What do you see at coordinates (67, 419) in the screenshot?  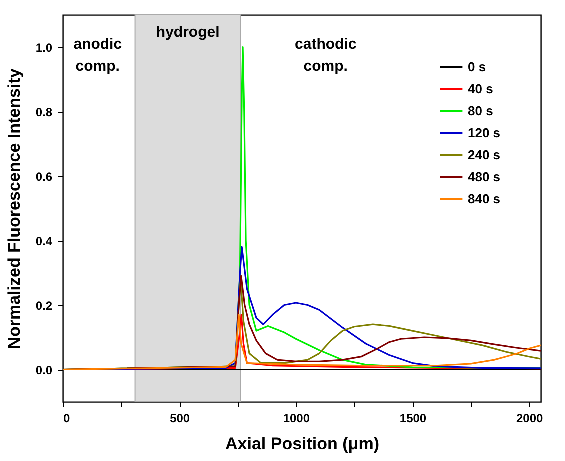 I see `x-tick-label: 0` at bounding box center [67, 419].